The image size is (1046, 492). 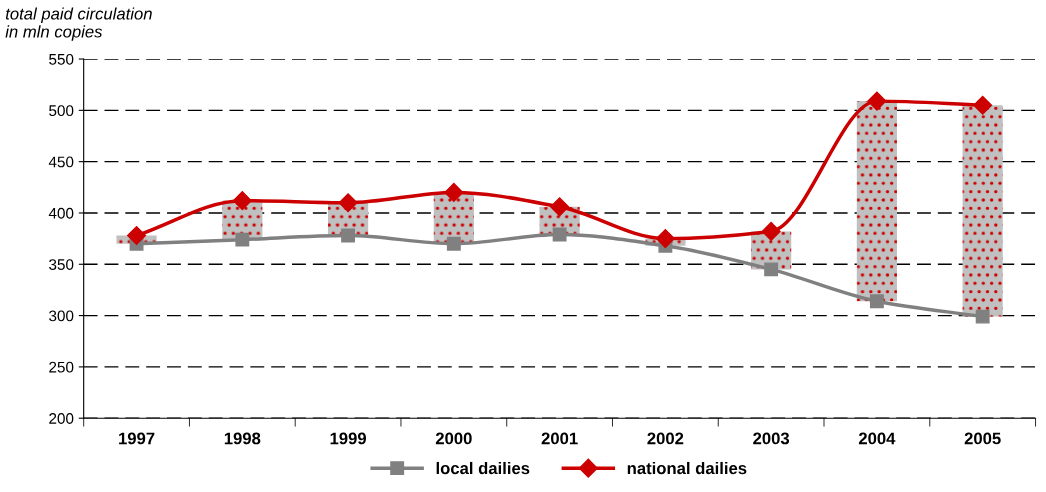 I want to click on y-tick-label: 500, so click(x=61, y=111).